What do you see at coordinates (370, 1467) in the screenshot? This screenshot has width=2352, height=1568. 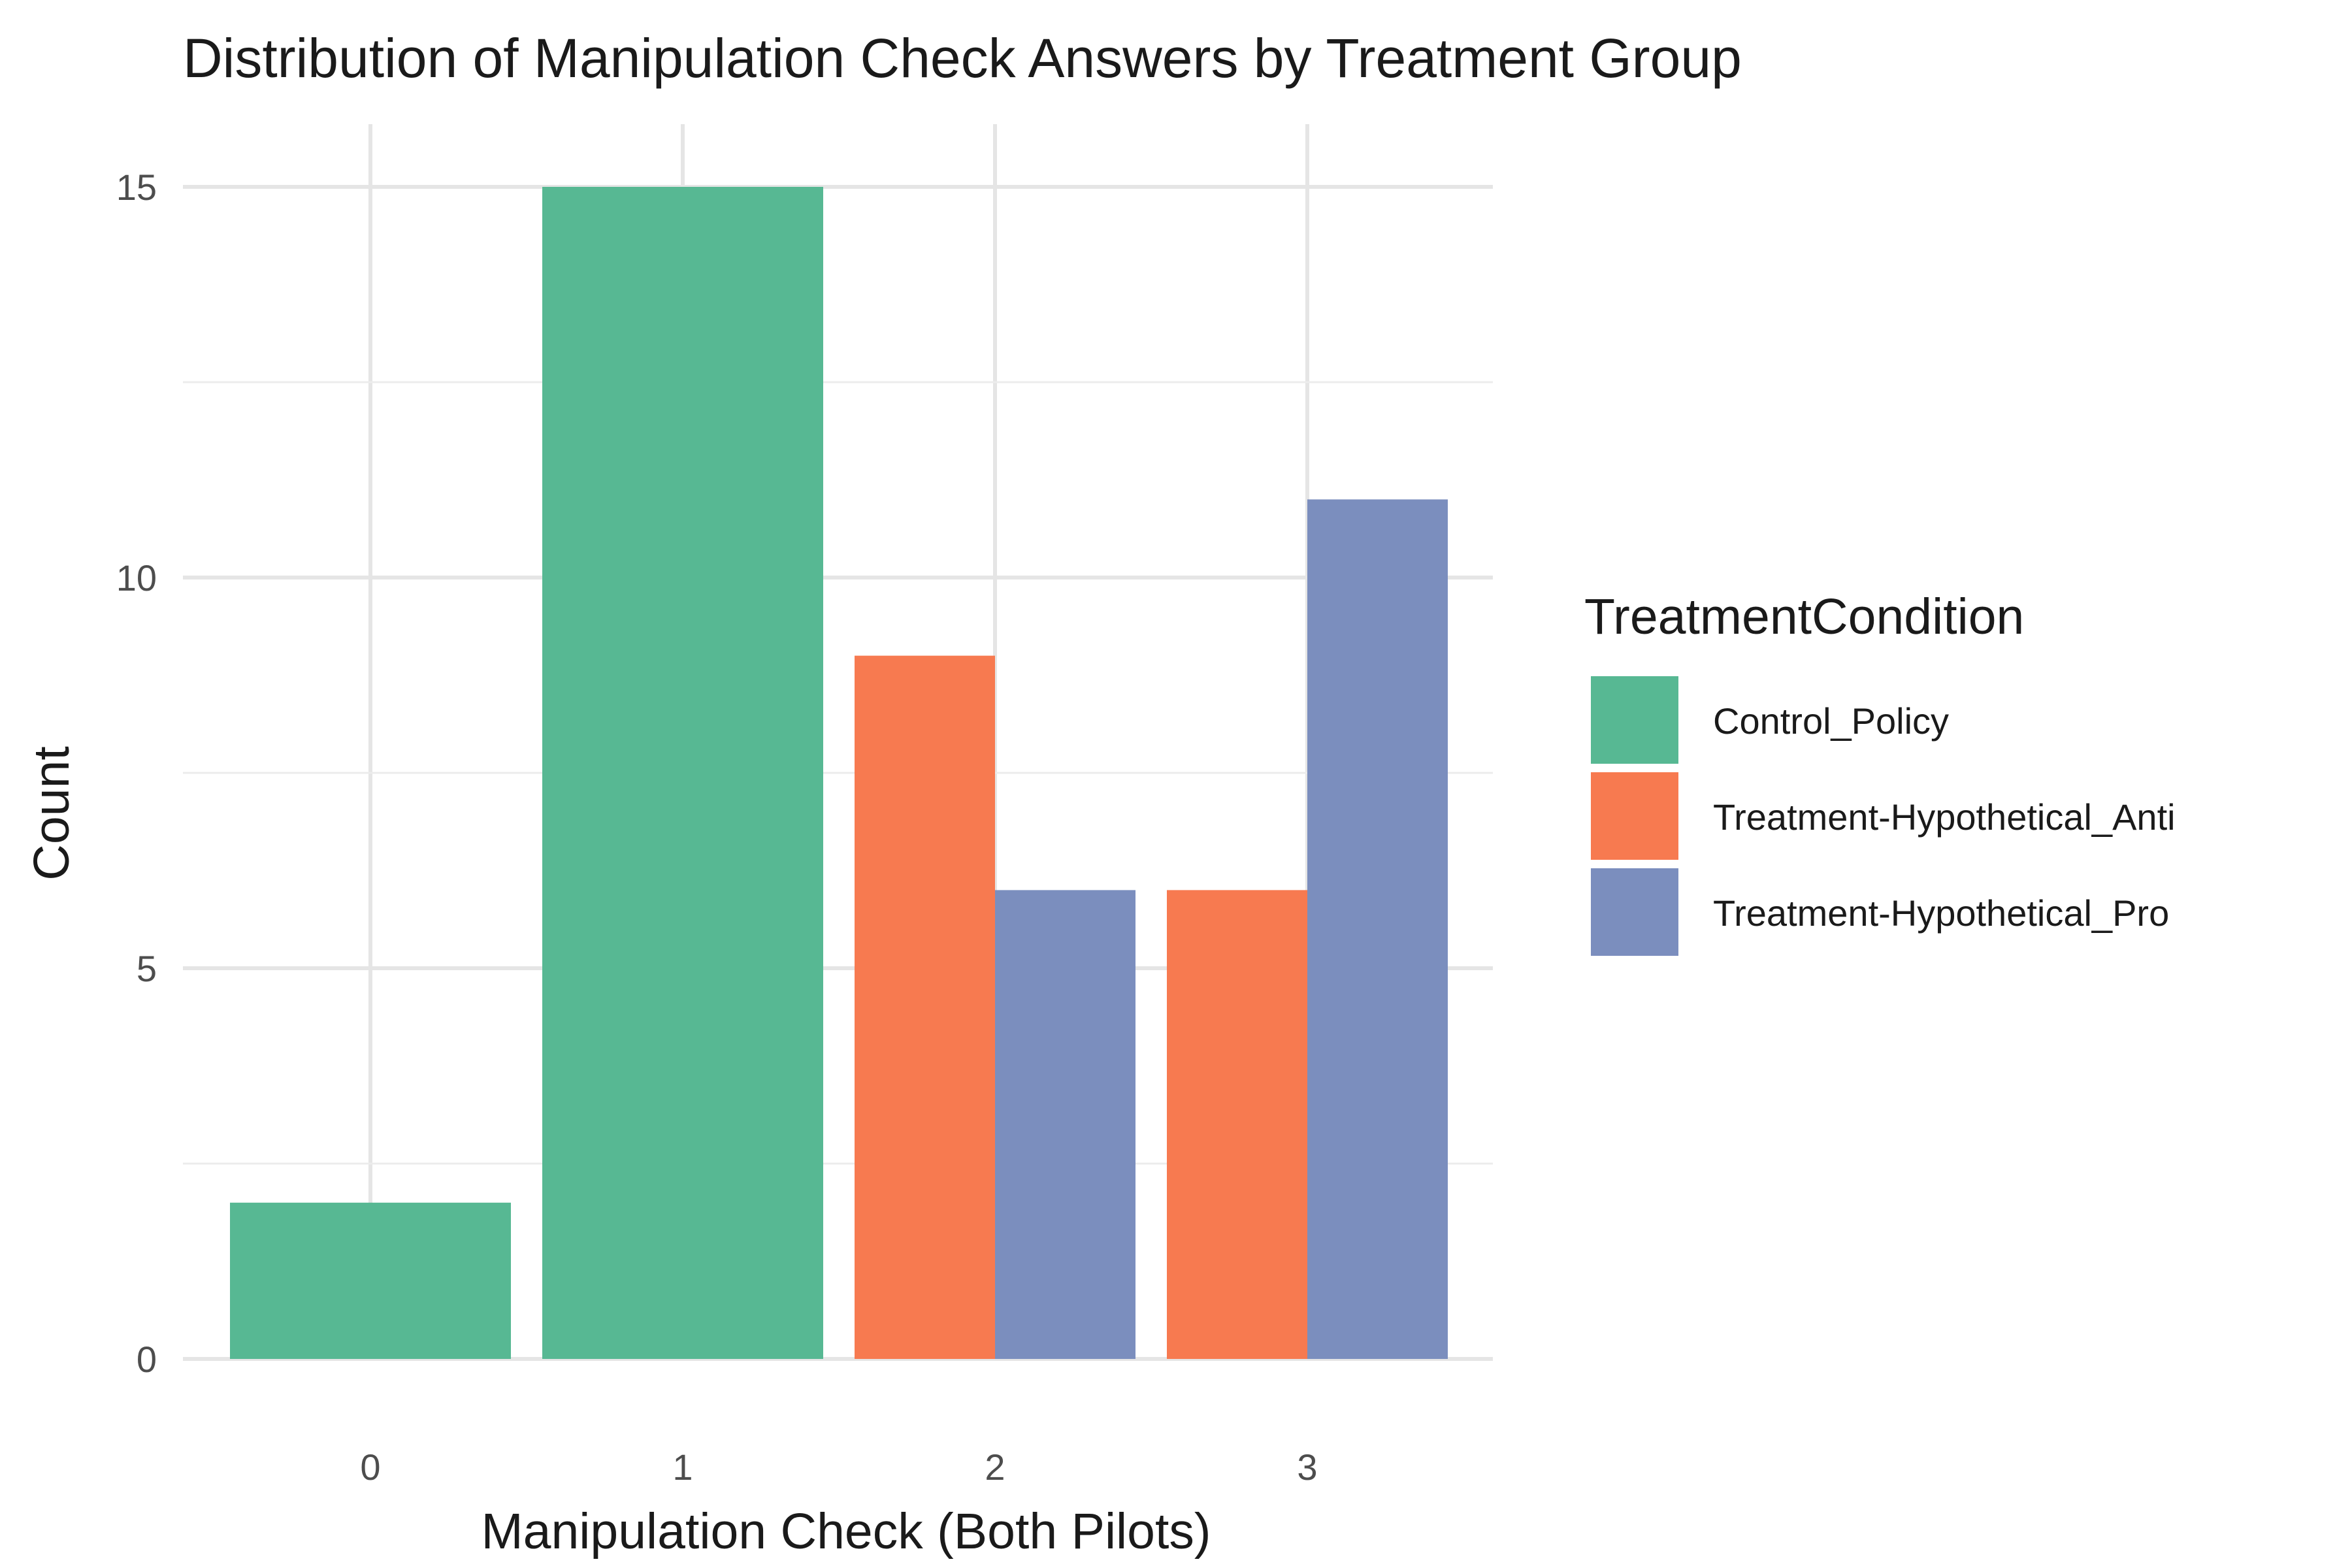 I see `x-tick-label: 0` at bounding box center [370, 1467].